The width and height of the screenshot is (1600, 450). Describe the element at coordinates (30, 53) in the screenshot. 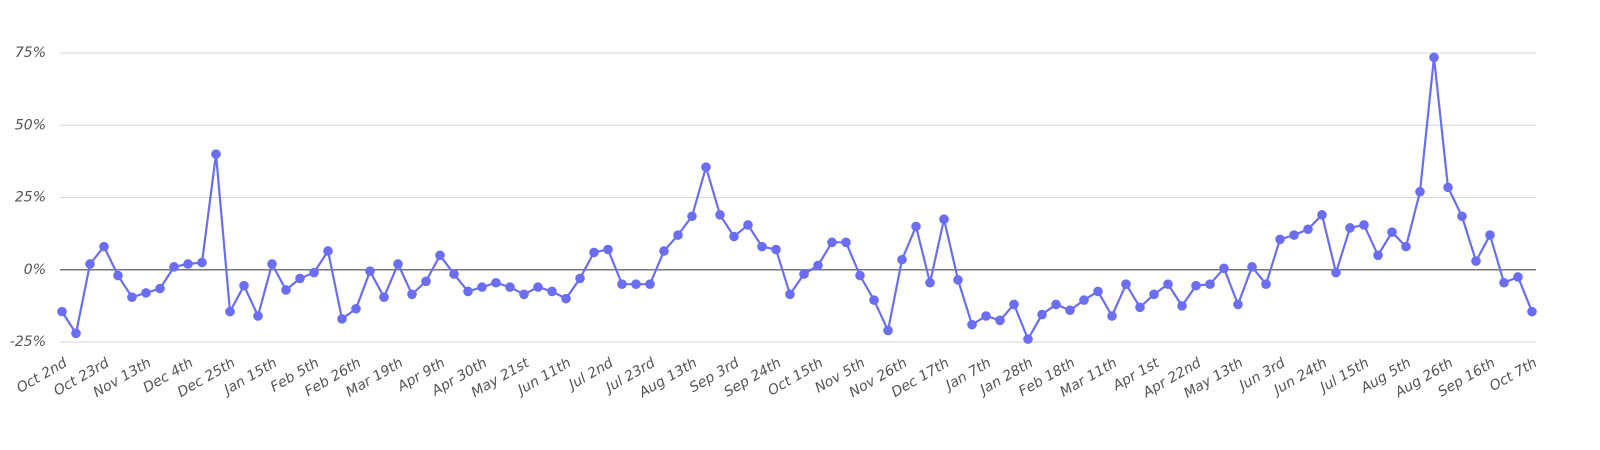

I see `y-tick-label: 75%` at that location.